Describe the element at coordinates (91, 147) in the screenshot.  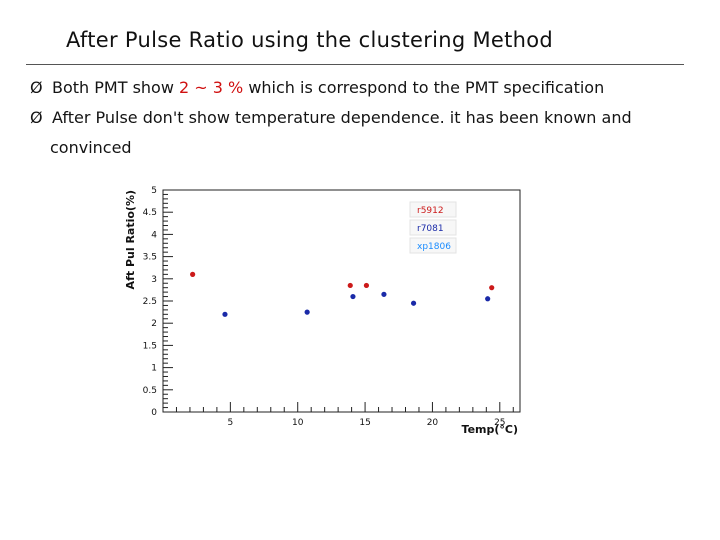
I see `bullet-text-line2: convinced` at that location.